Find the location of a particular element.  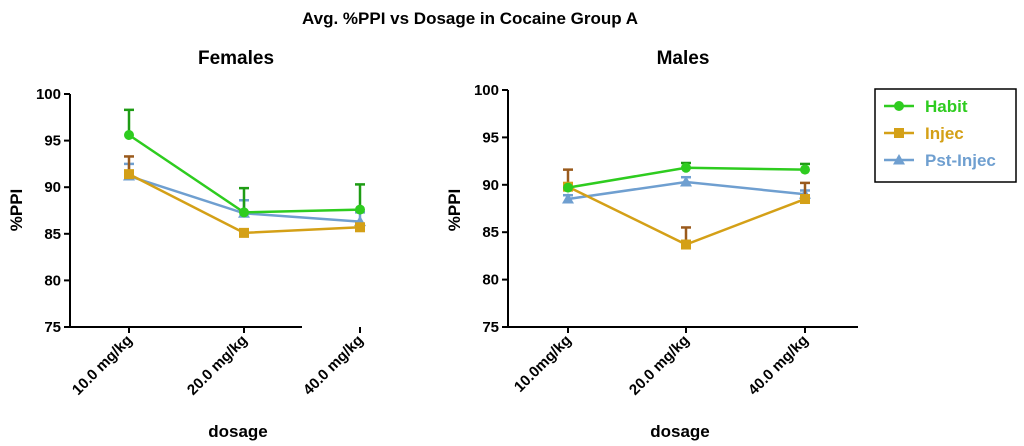

legend-item-pst-injec: Pst-Injec is located at coordinates (940, 160).